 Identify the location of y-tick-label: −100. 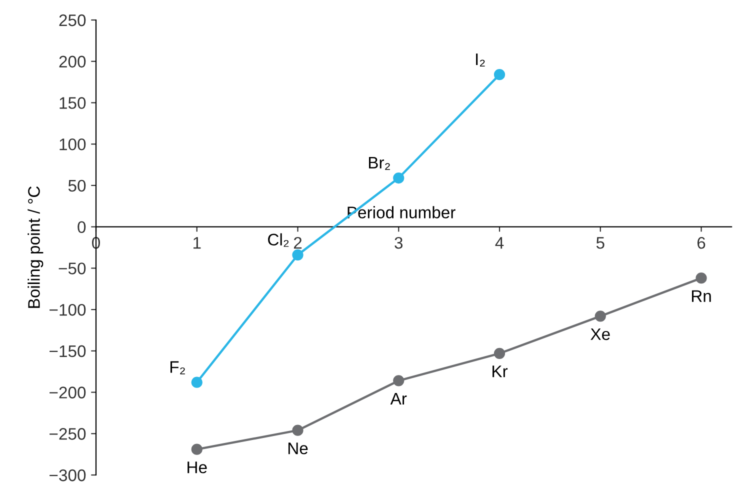
(68, 310).